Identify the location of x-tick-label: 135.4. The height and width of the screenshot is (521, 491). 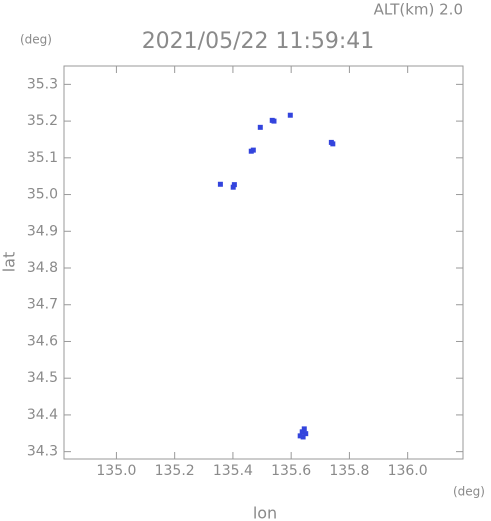
(233, 471).